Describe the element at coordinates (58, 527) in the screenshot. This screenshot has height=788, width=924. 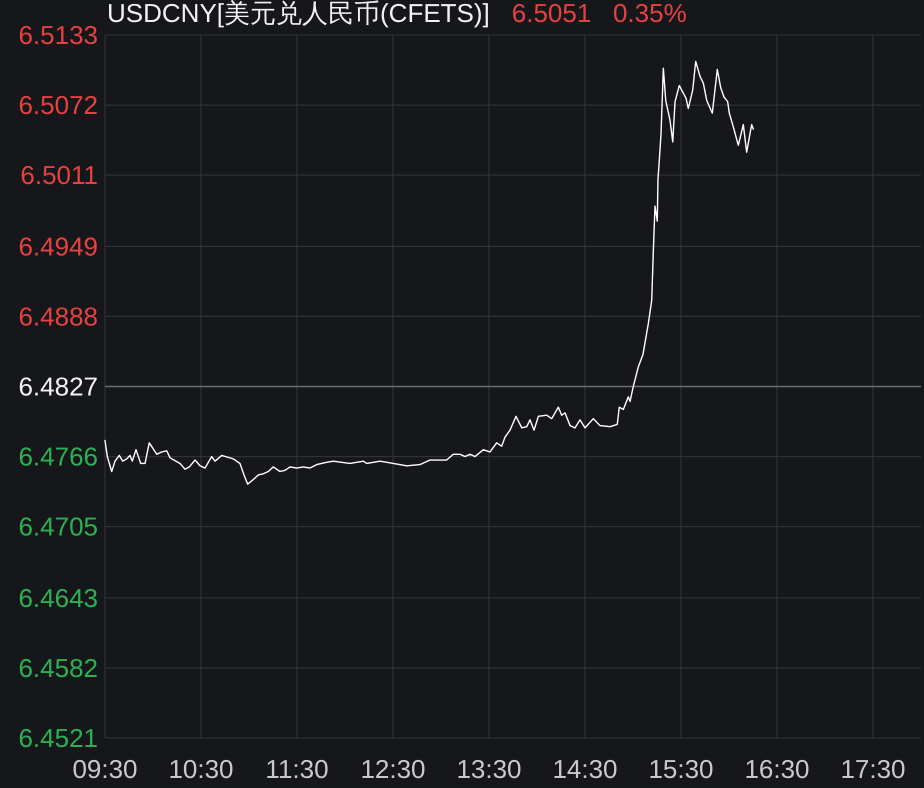
I see `y-tick-label: 6.4705` at that location.